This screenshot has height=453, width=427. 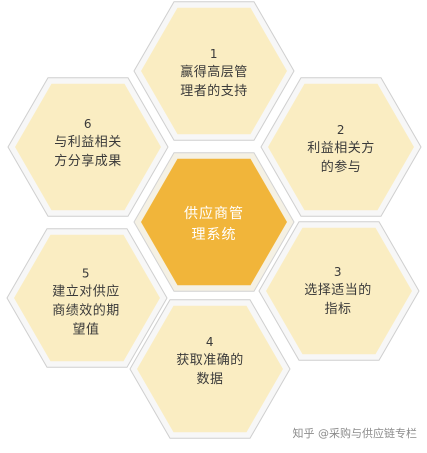 I want to click on hexagon-1-fill, so click(x=214, y=71).